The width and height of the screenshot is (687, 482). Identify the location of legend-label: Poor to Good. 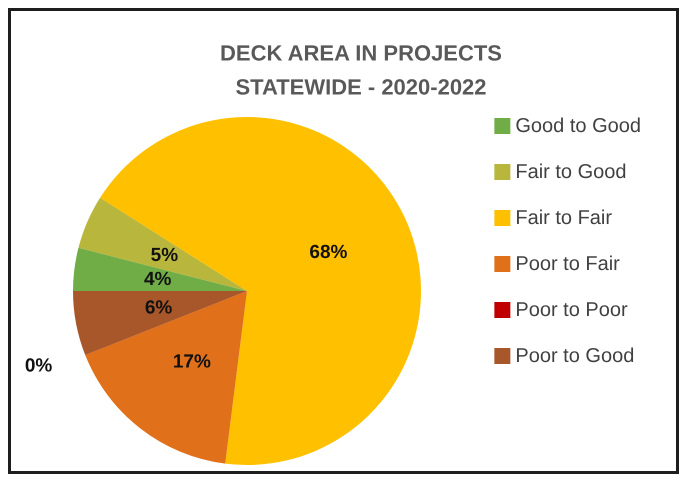
(574, 356).